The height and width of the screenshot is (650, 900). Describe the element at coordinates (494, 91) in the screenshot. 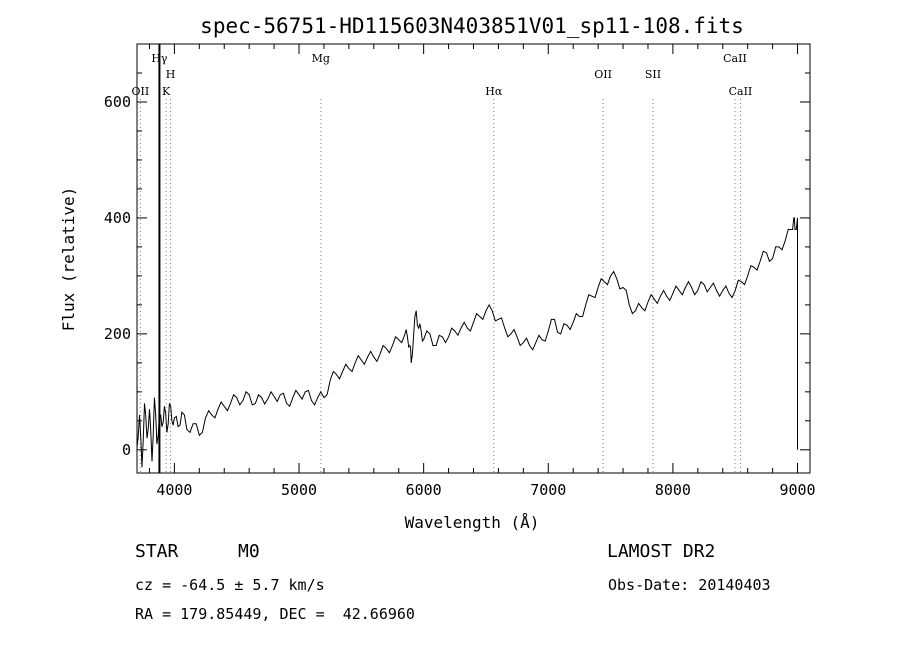

I see `spectral-line-label: Hα` at that location.